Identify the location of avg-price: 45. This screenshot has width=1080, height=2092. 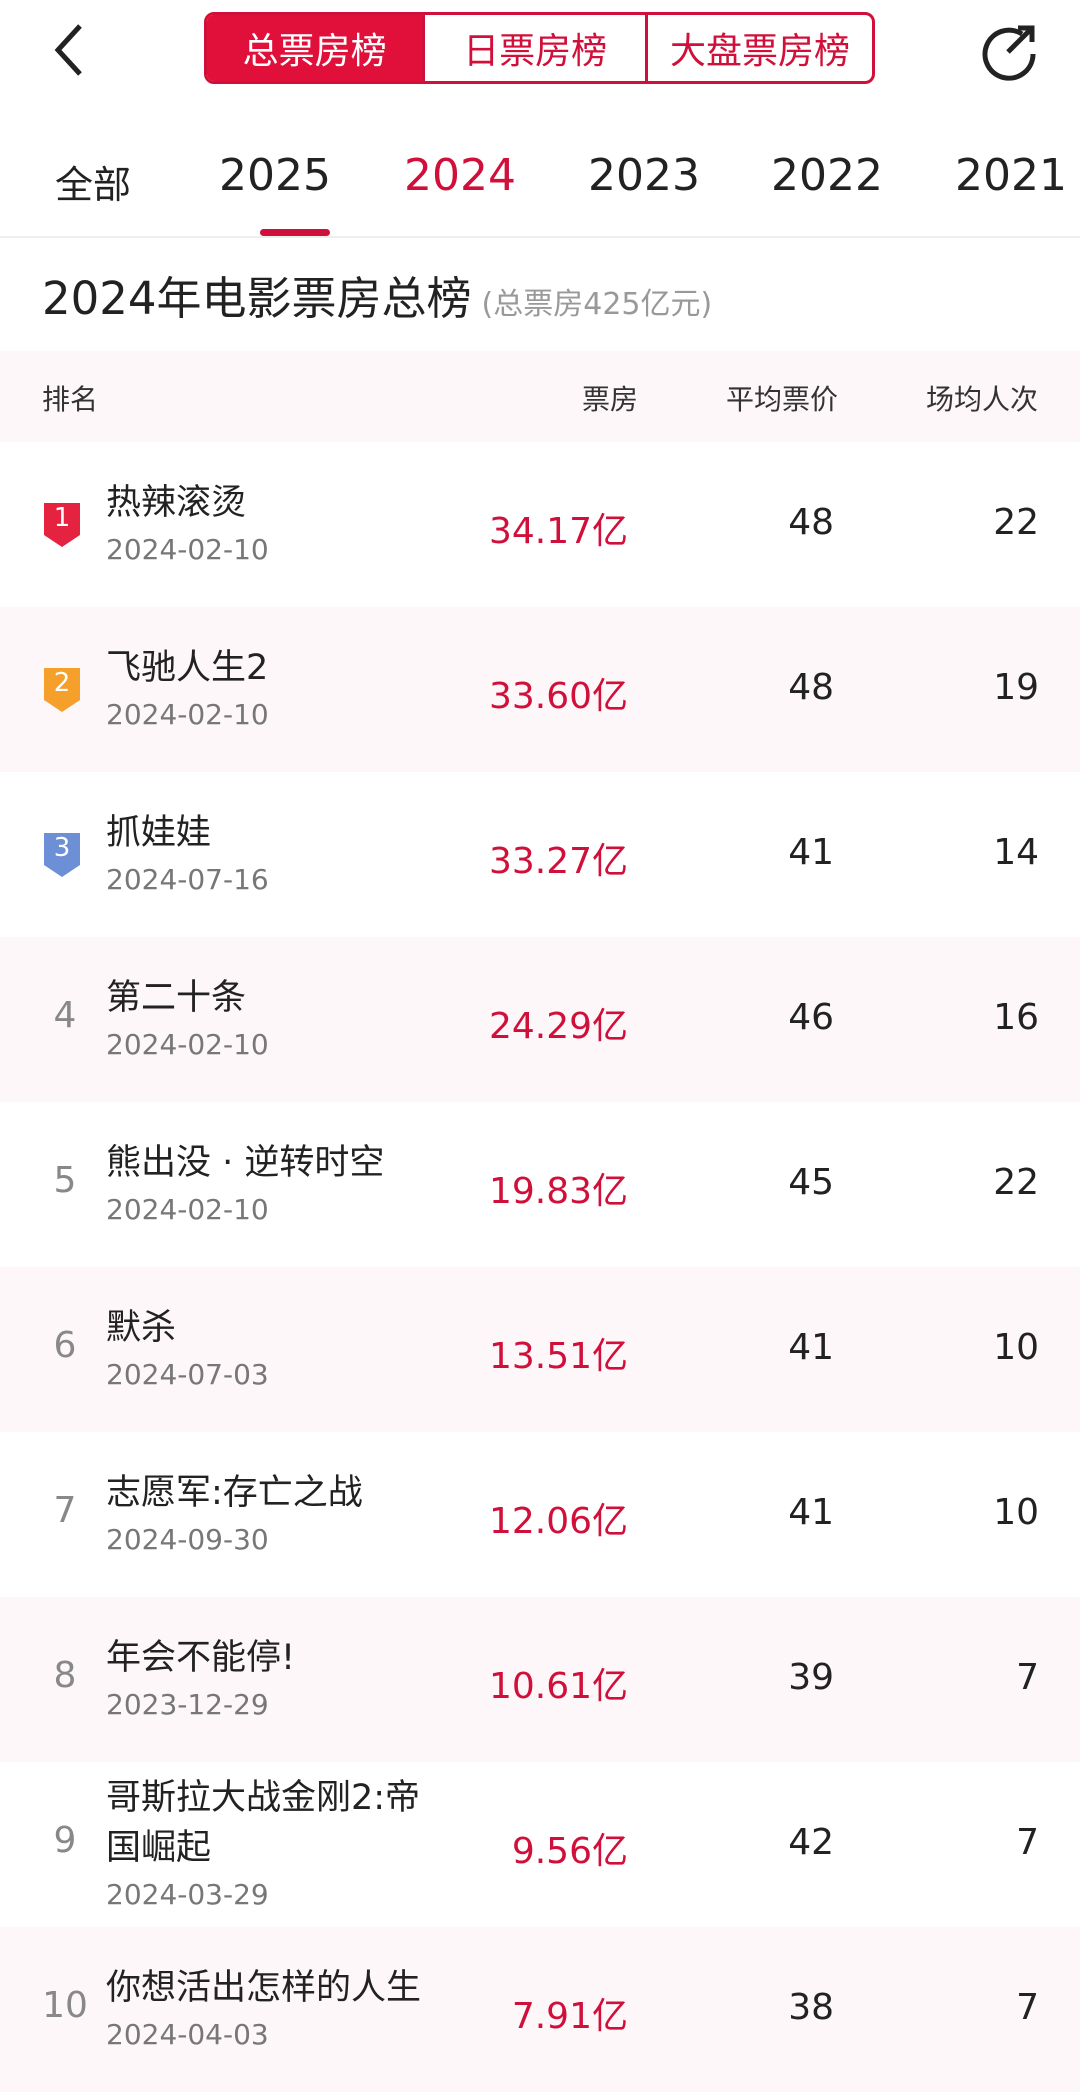
(811, 1182).